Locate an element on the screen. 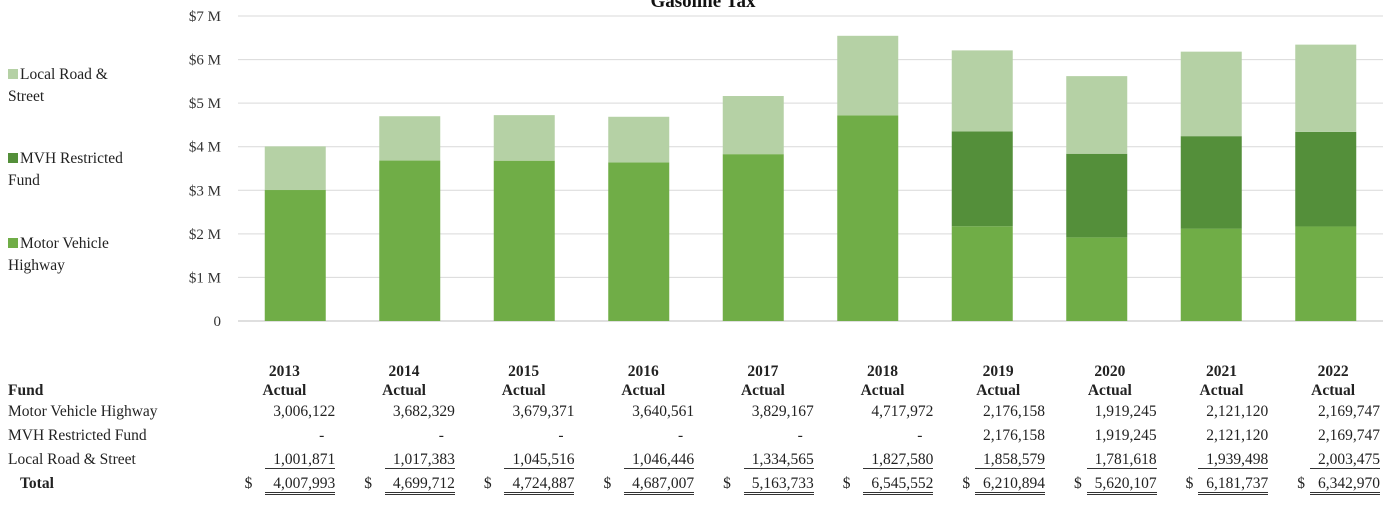  total-cell: $4,007,993 is located at coordinates (285, 484).